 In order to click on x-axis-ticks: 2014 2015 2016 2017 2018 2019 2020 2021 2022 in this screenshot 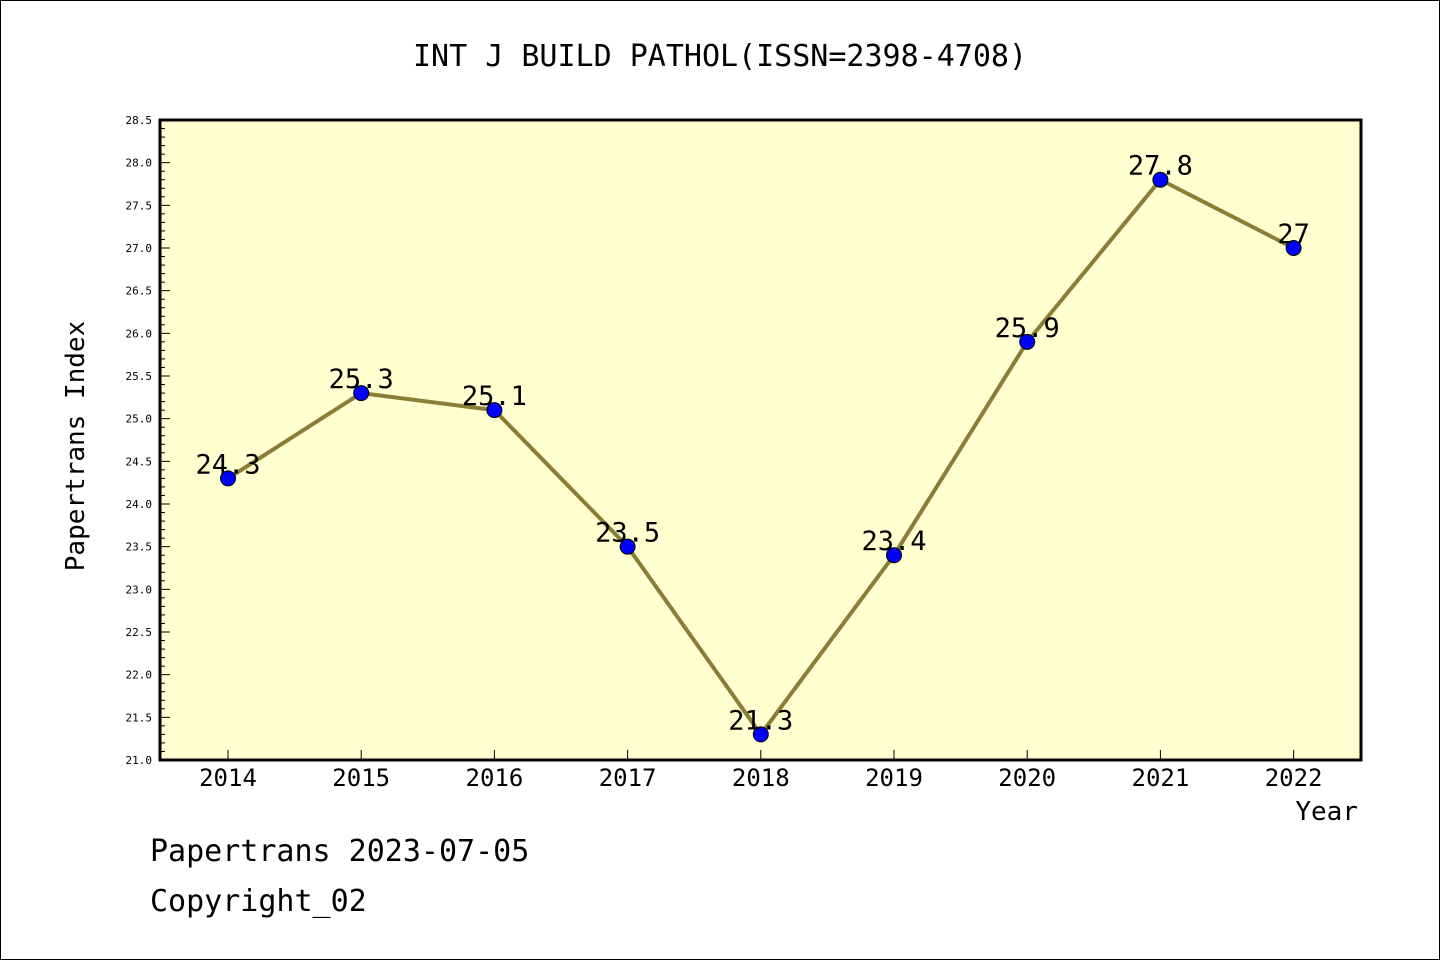, I will do `click(760, 771)`.